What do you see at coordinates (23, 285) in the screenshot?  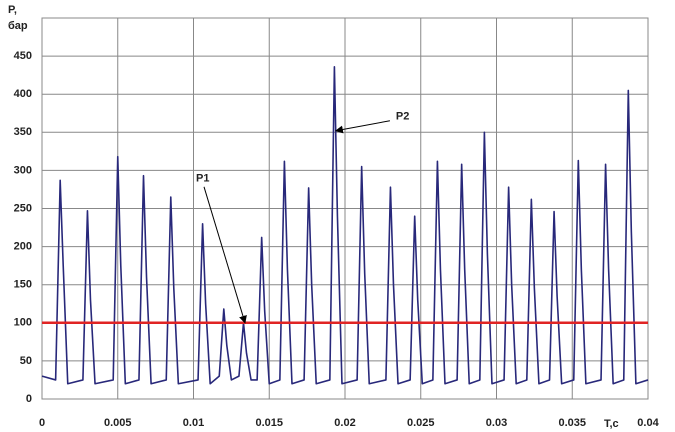 I see `y-tick-label: 150` at bounding box center [23, 285].